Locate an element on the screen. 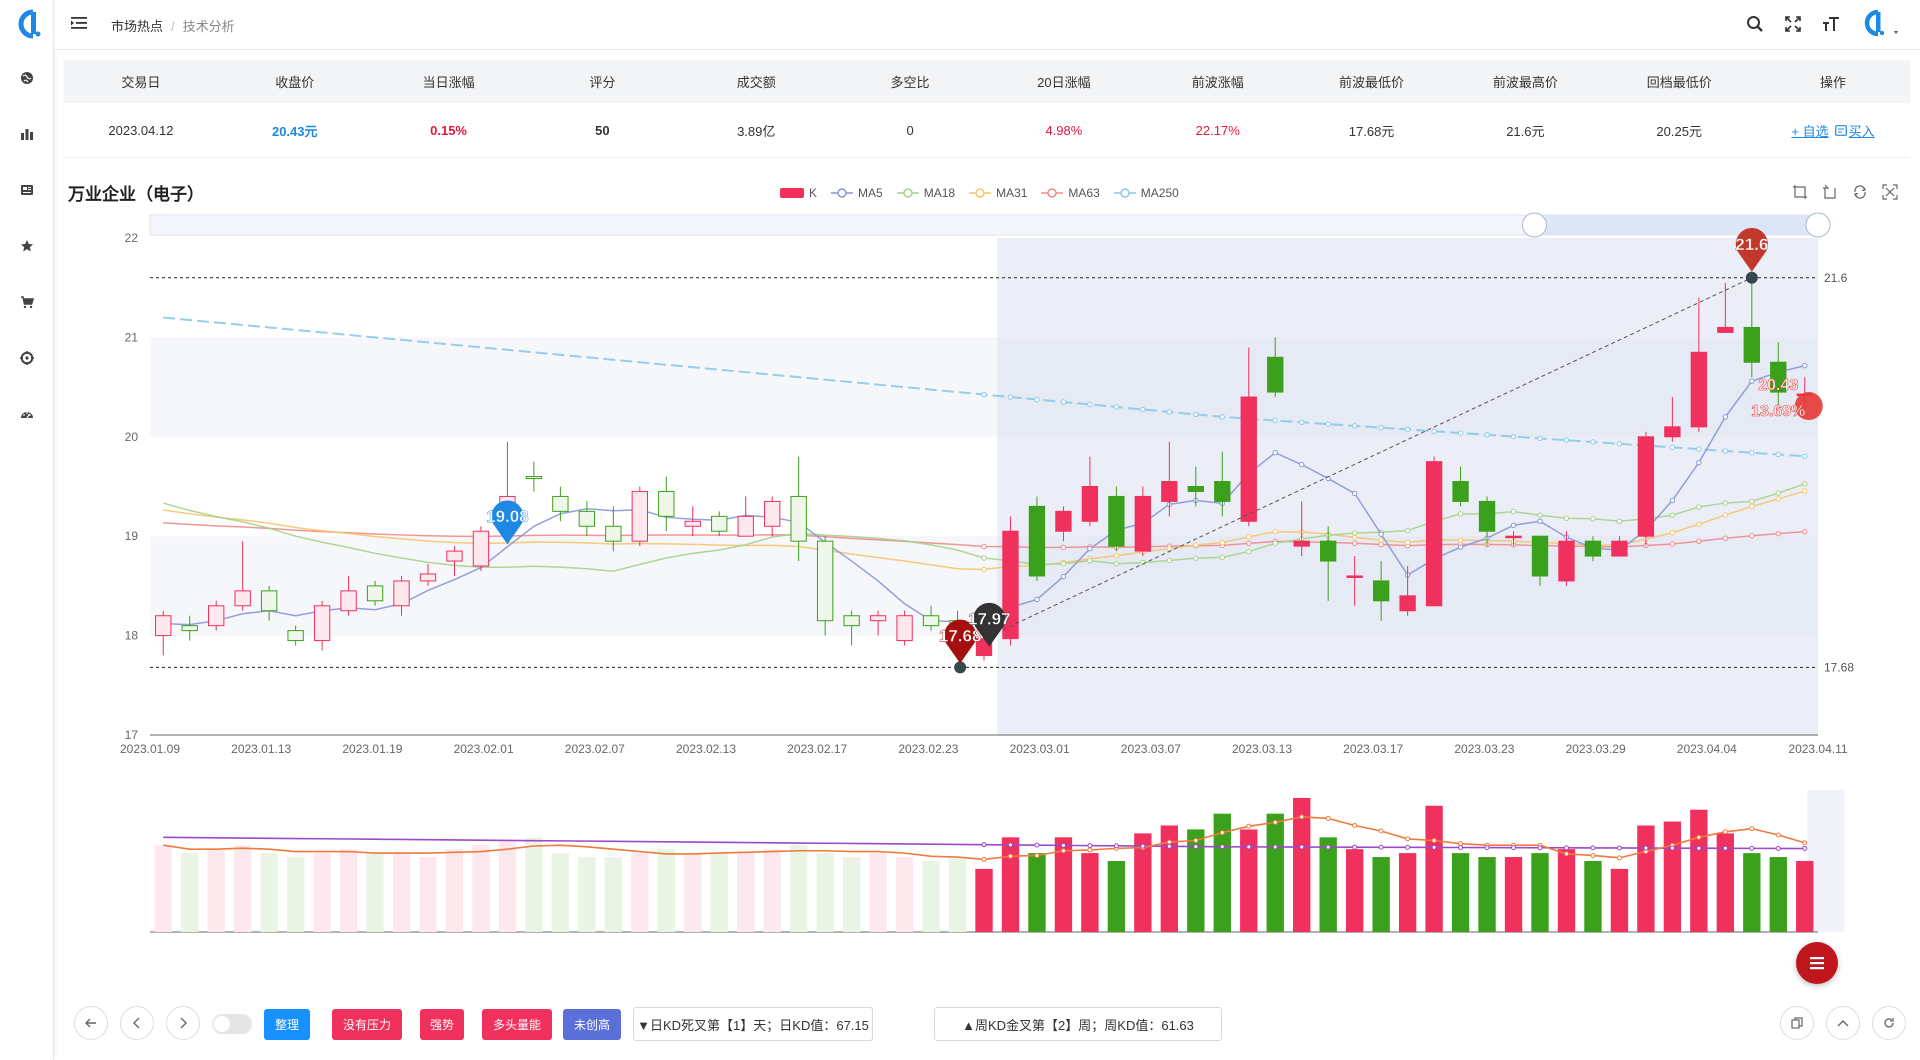  cart-icon is located at coordinates (27, 302).